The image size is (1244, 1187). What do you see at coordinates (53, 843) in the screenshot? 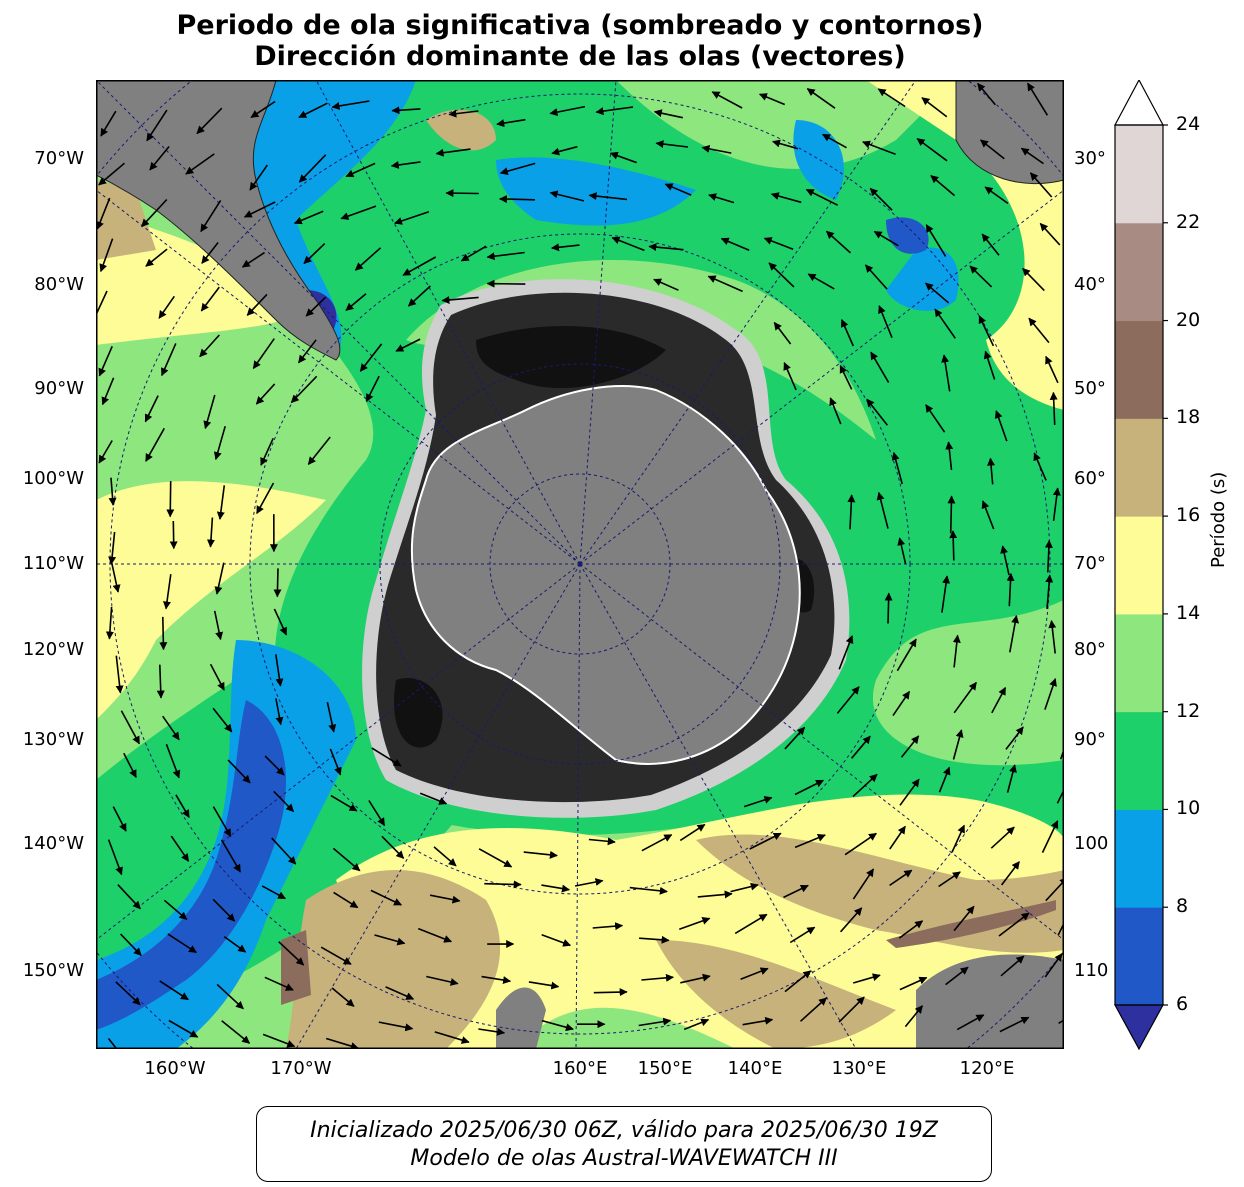
I see `lon-label-left-8: 140°W` at bounding box center [53, 843].